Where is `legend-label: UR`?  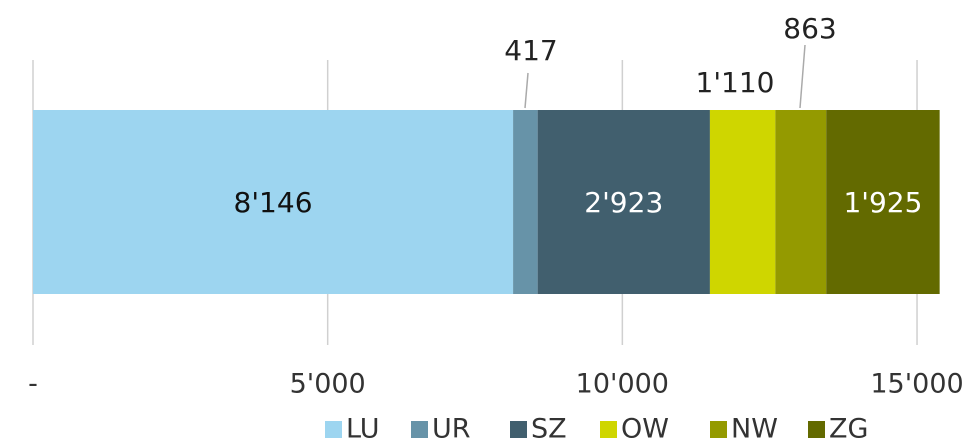 legend-label: UR is located at coordinates (451, 428).